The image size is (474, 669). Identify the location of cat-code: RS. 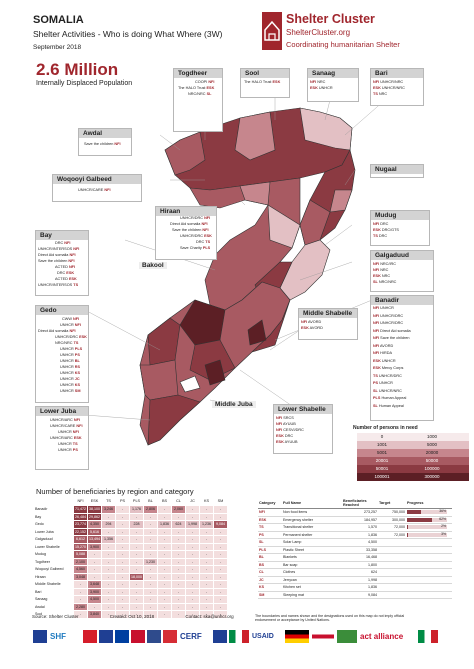
(77, 367).